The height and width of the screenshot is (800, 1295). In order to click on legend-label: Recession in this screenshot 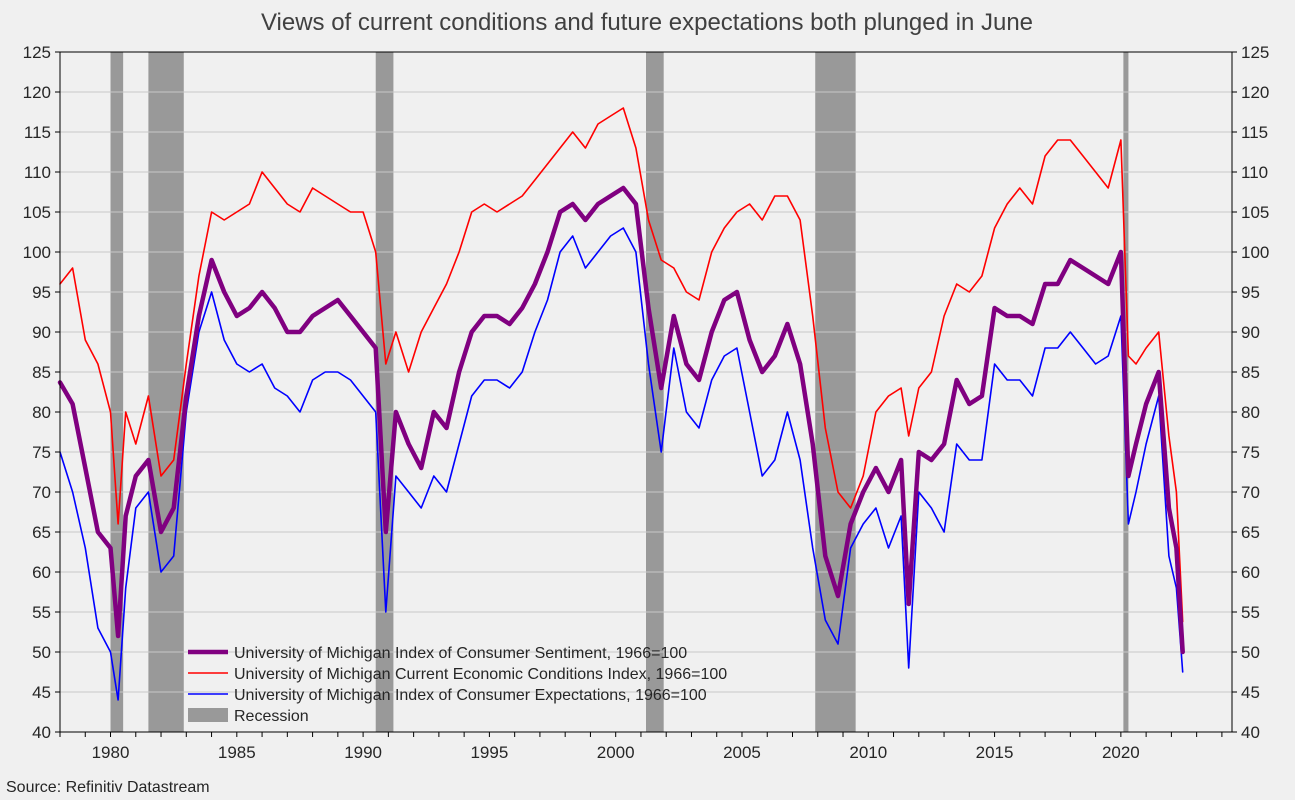, I will do `click(271, 716)`.